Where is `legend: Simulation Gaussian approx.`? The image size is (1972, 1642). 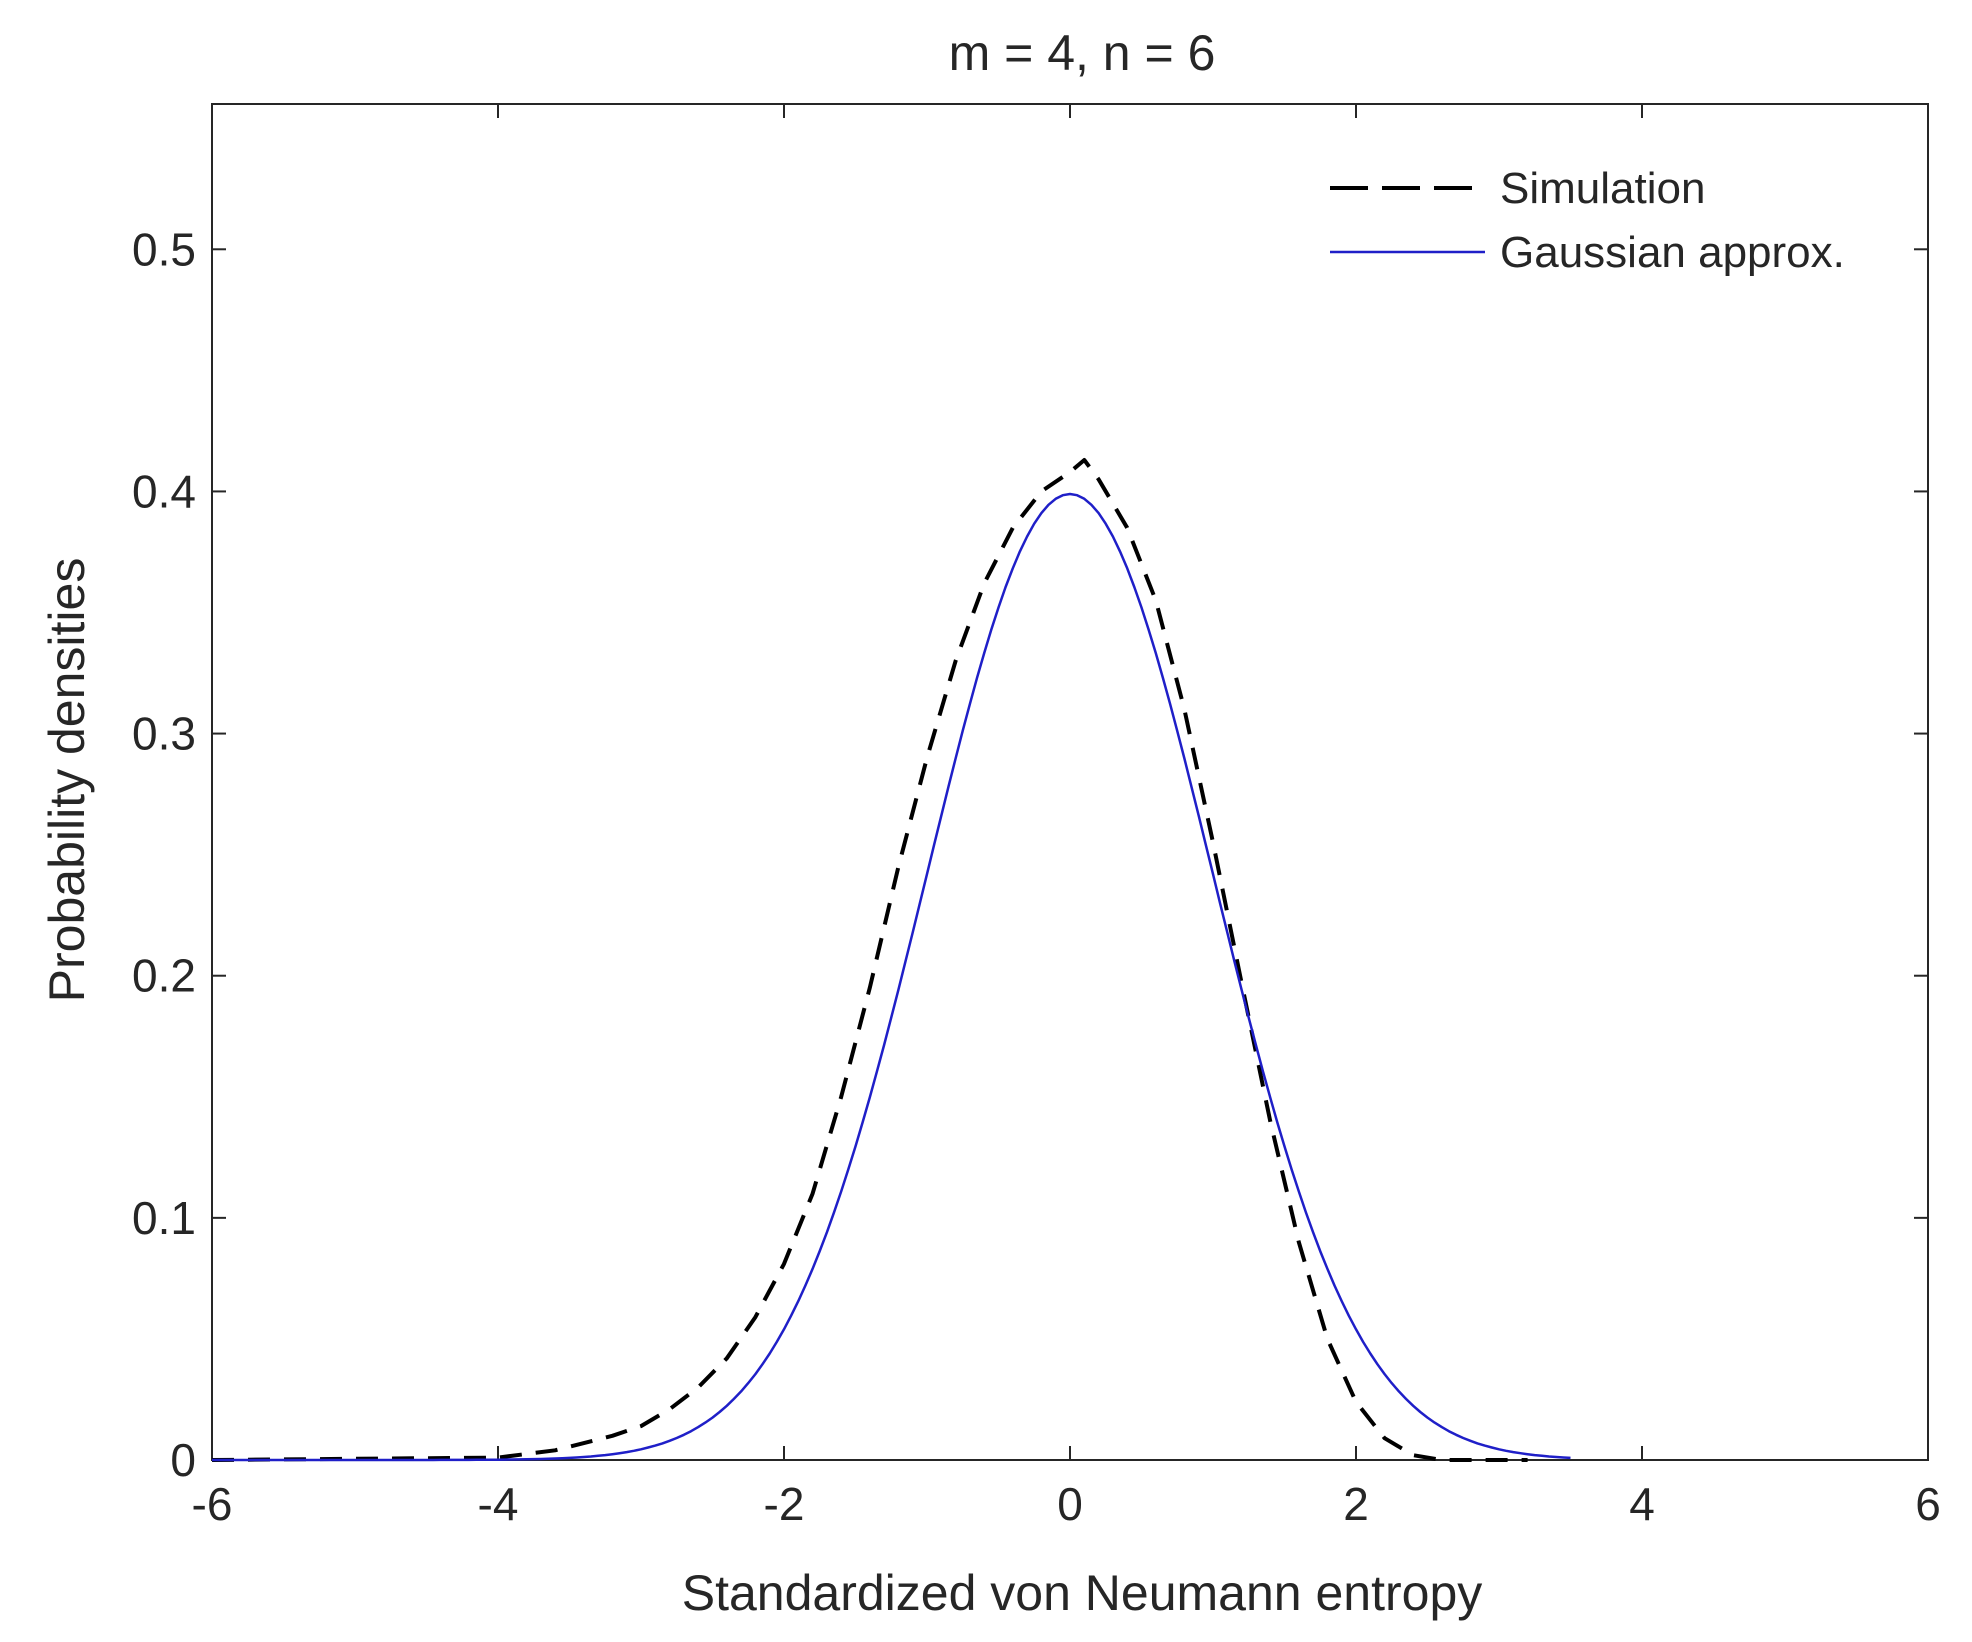 legend: Simulation Gaussian approx. is located at coordinates (1587, 220).